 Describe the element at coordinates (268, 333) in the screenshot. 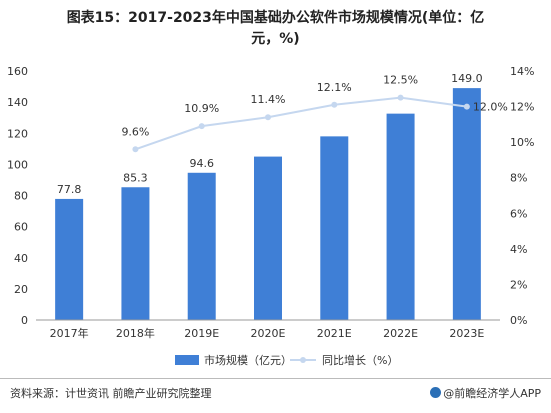

I see `x-tick-label: 2020E` at that location.